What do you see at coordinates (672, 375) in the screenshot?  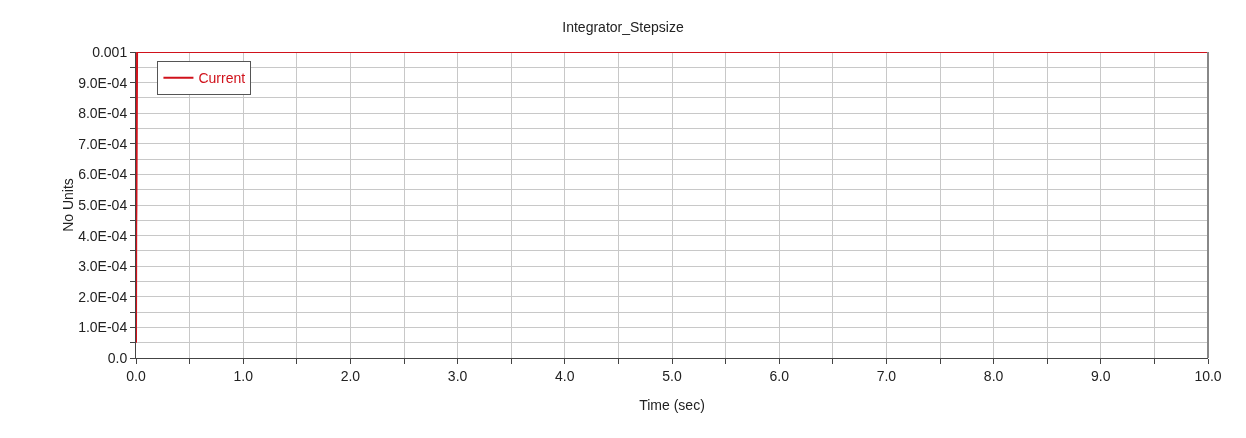 I see `x-tick-label: 5.0` at bounding box center [672, 375].